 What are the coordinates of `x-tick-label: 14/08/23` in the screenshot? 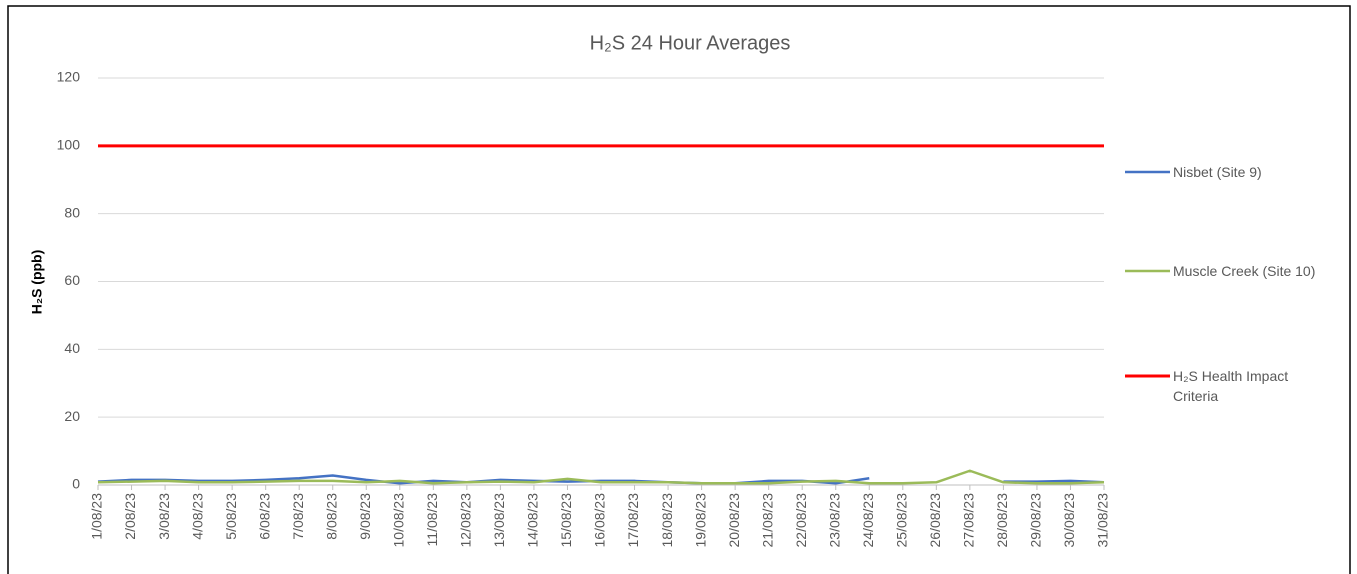 It's located at (533, 520).